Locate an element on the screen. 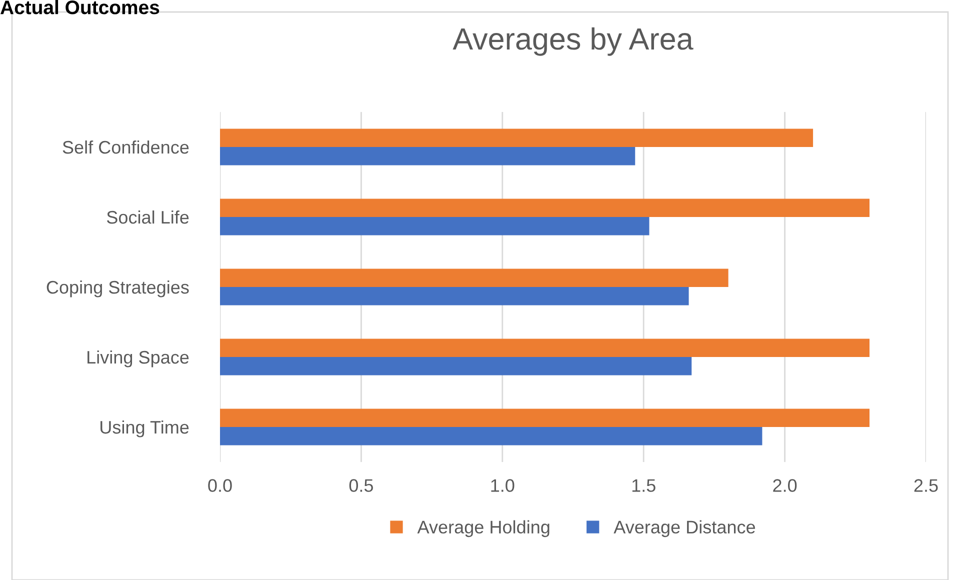  y-tick-label: Living Space is located at coordinates (138, 359).